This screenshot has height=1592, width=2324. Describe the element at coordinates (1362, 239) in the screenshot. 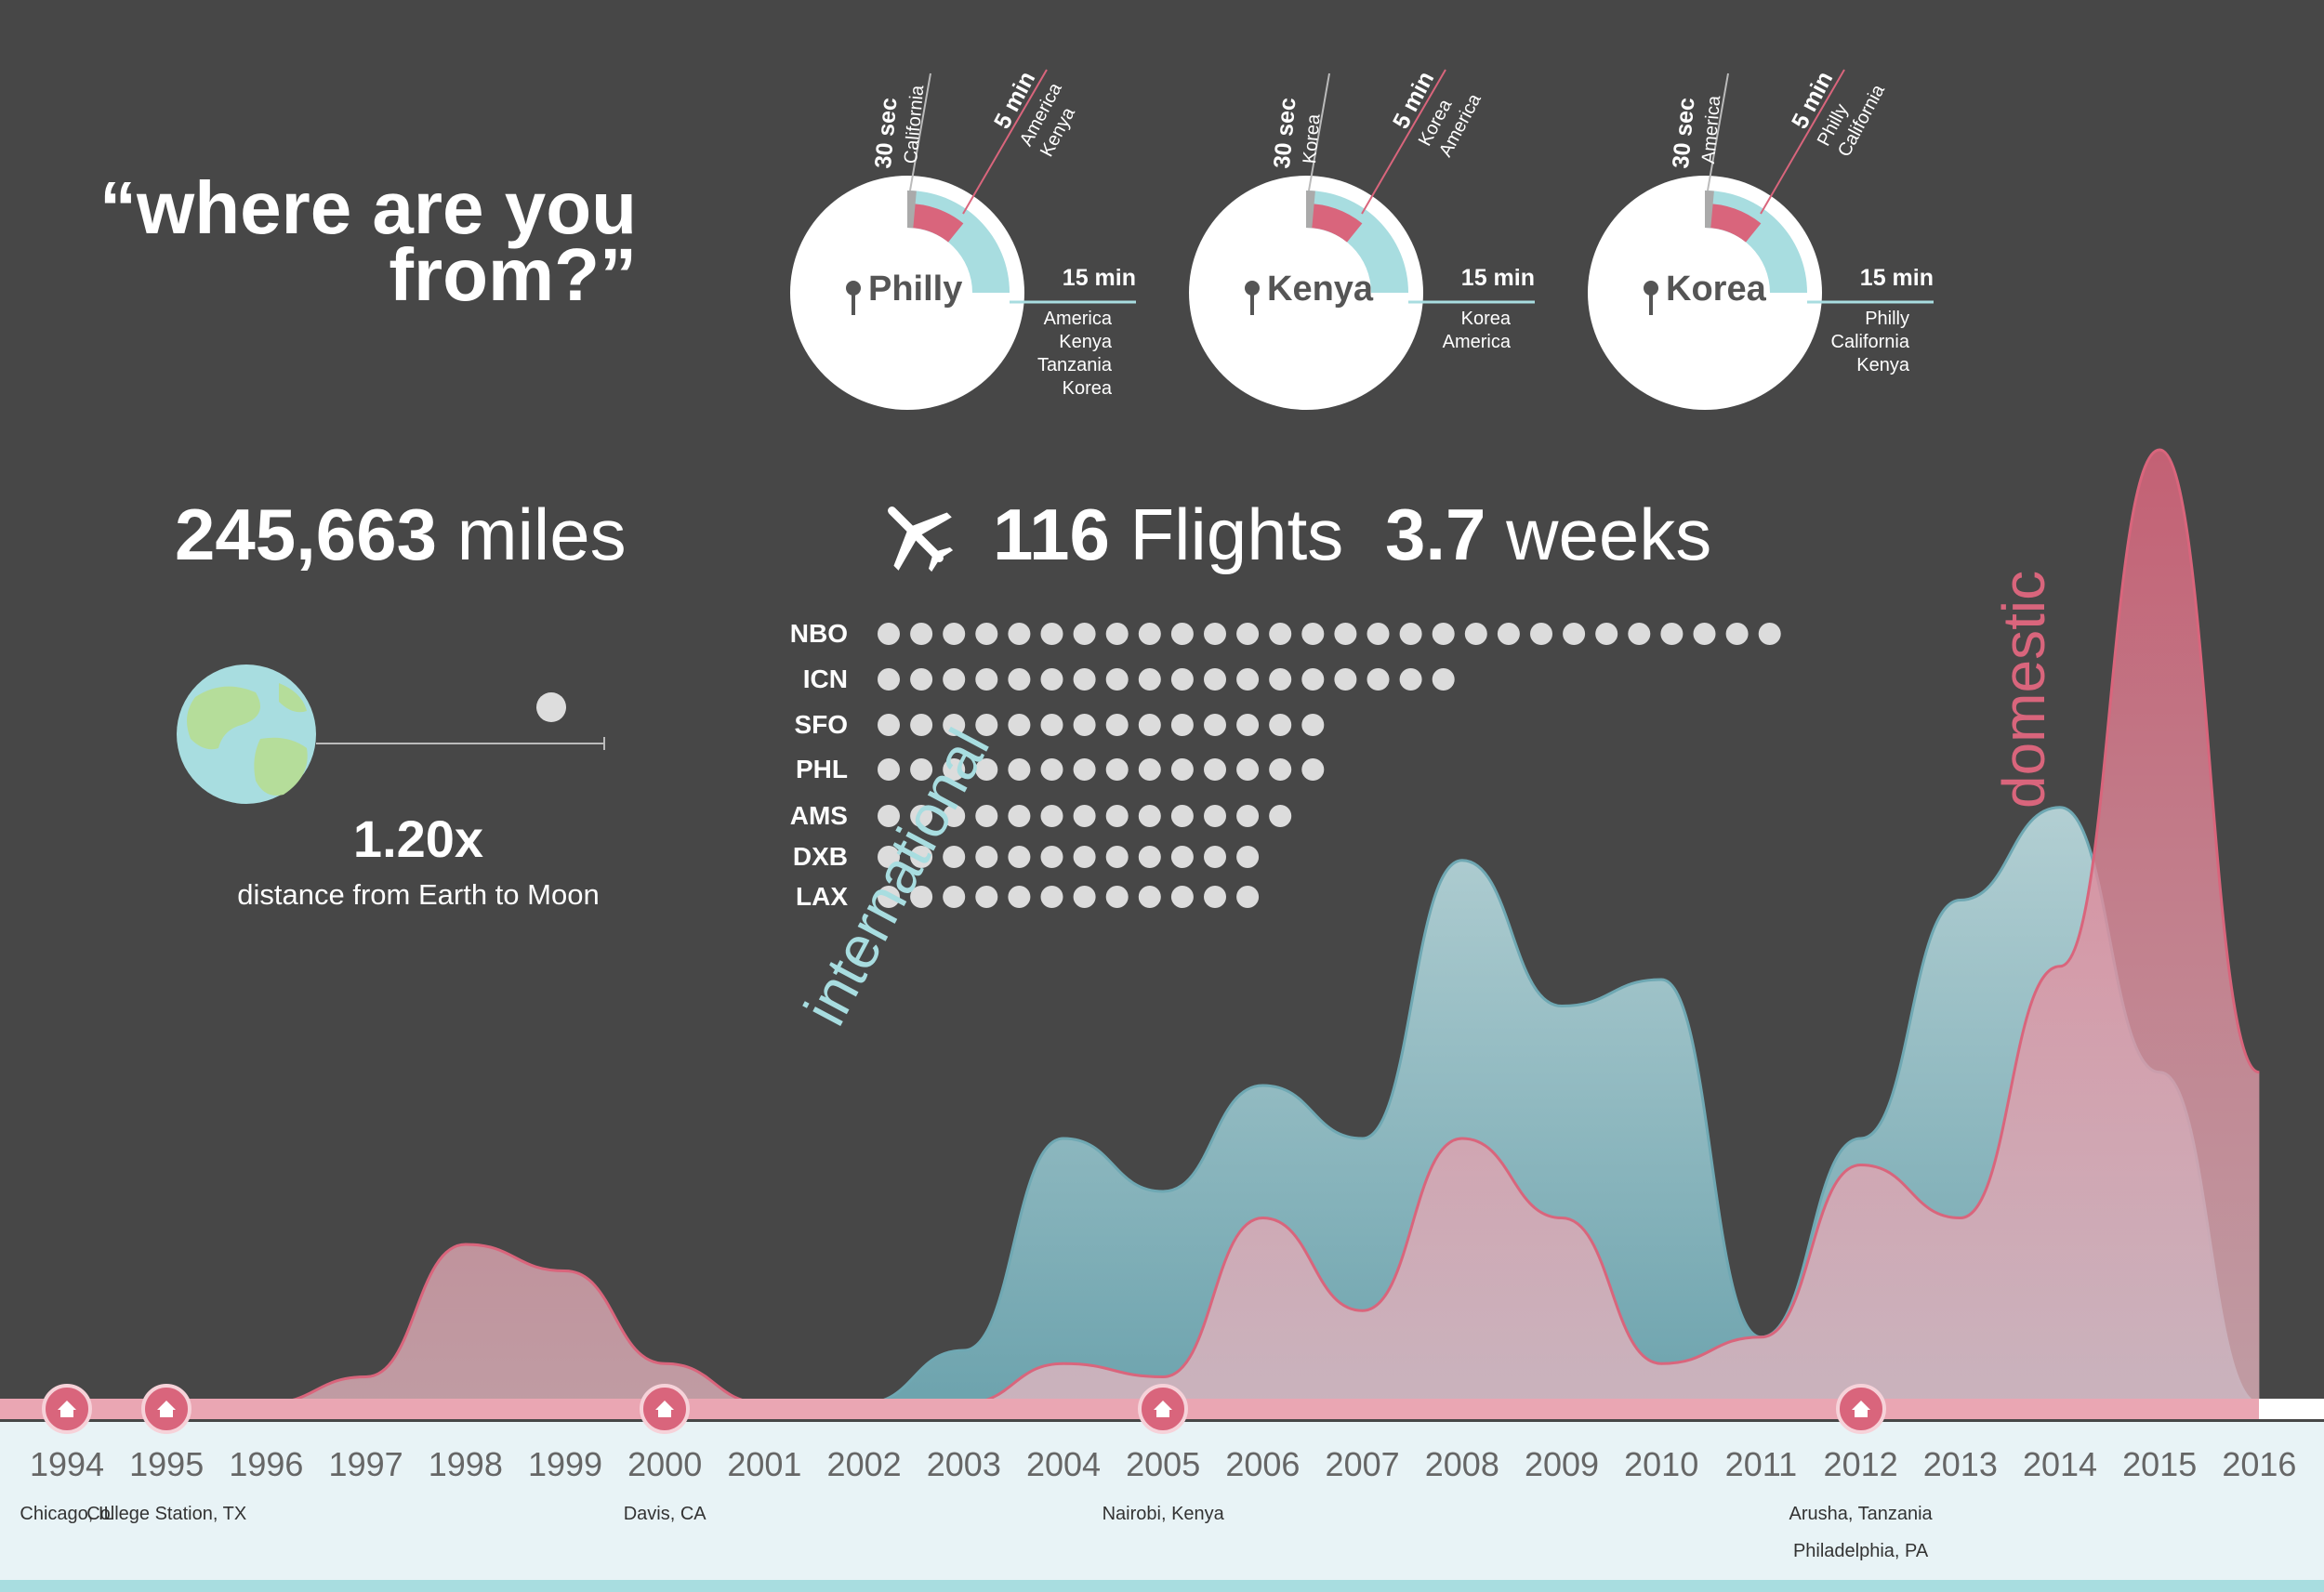

I see `home-circles` at that location.